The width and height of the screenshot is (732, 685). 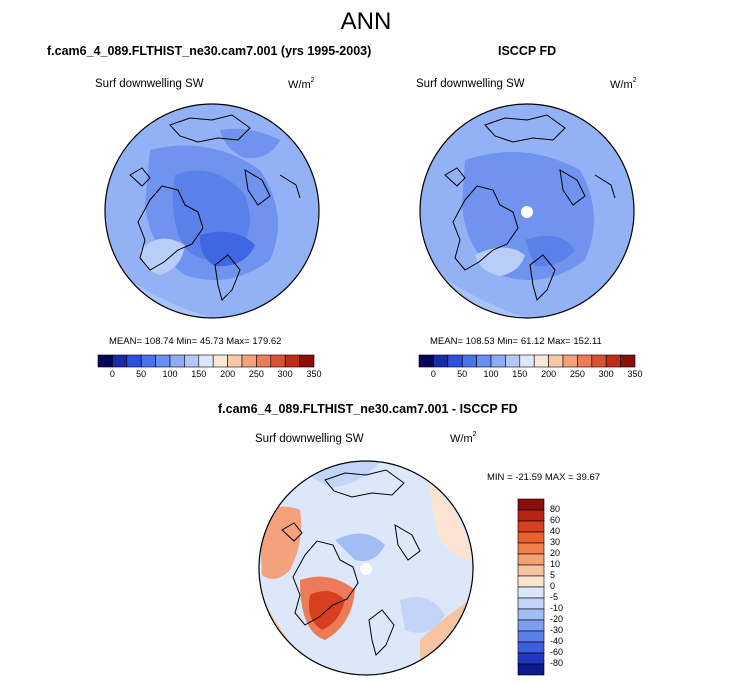 What do you see at coordinates (301, 84) in the screenshot?
I see `model-units: W/m2` at bounding box center [301, 84].